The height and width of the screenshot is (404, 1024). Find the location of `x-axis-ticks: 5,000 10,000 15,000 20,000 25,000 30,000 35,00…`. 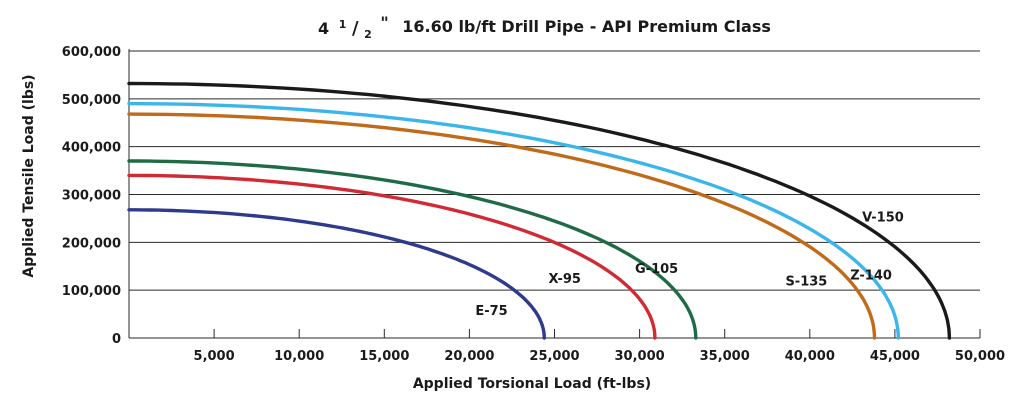

x-axis-ticks: 5,000 10,000 15,000 20,000 25,000 30,000 35,00… is located at coordinates (599, 346).